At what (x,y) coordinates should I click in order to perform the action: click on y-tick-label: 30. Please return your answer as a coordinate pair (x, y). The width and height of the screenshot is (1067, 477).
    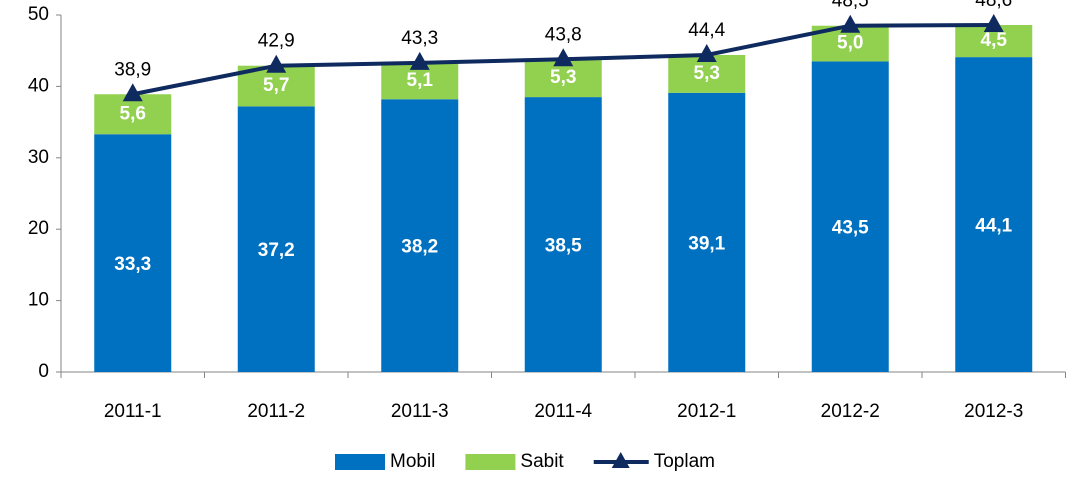
    Looking at the image, I should click on (38, 157).